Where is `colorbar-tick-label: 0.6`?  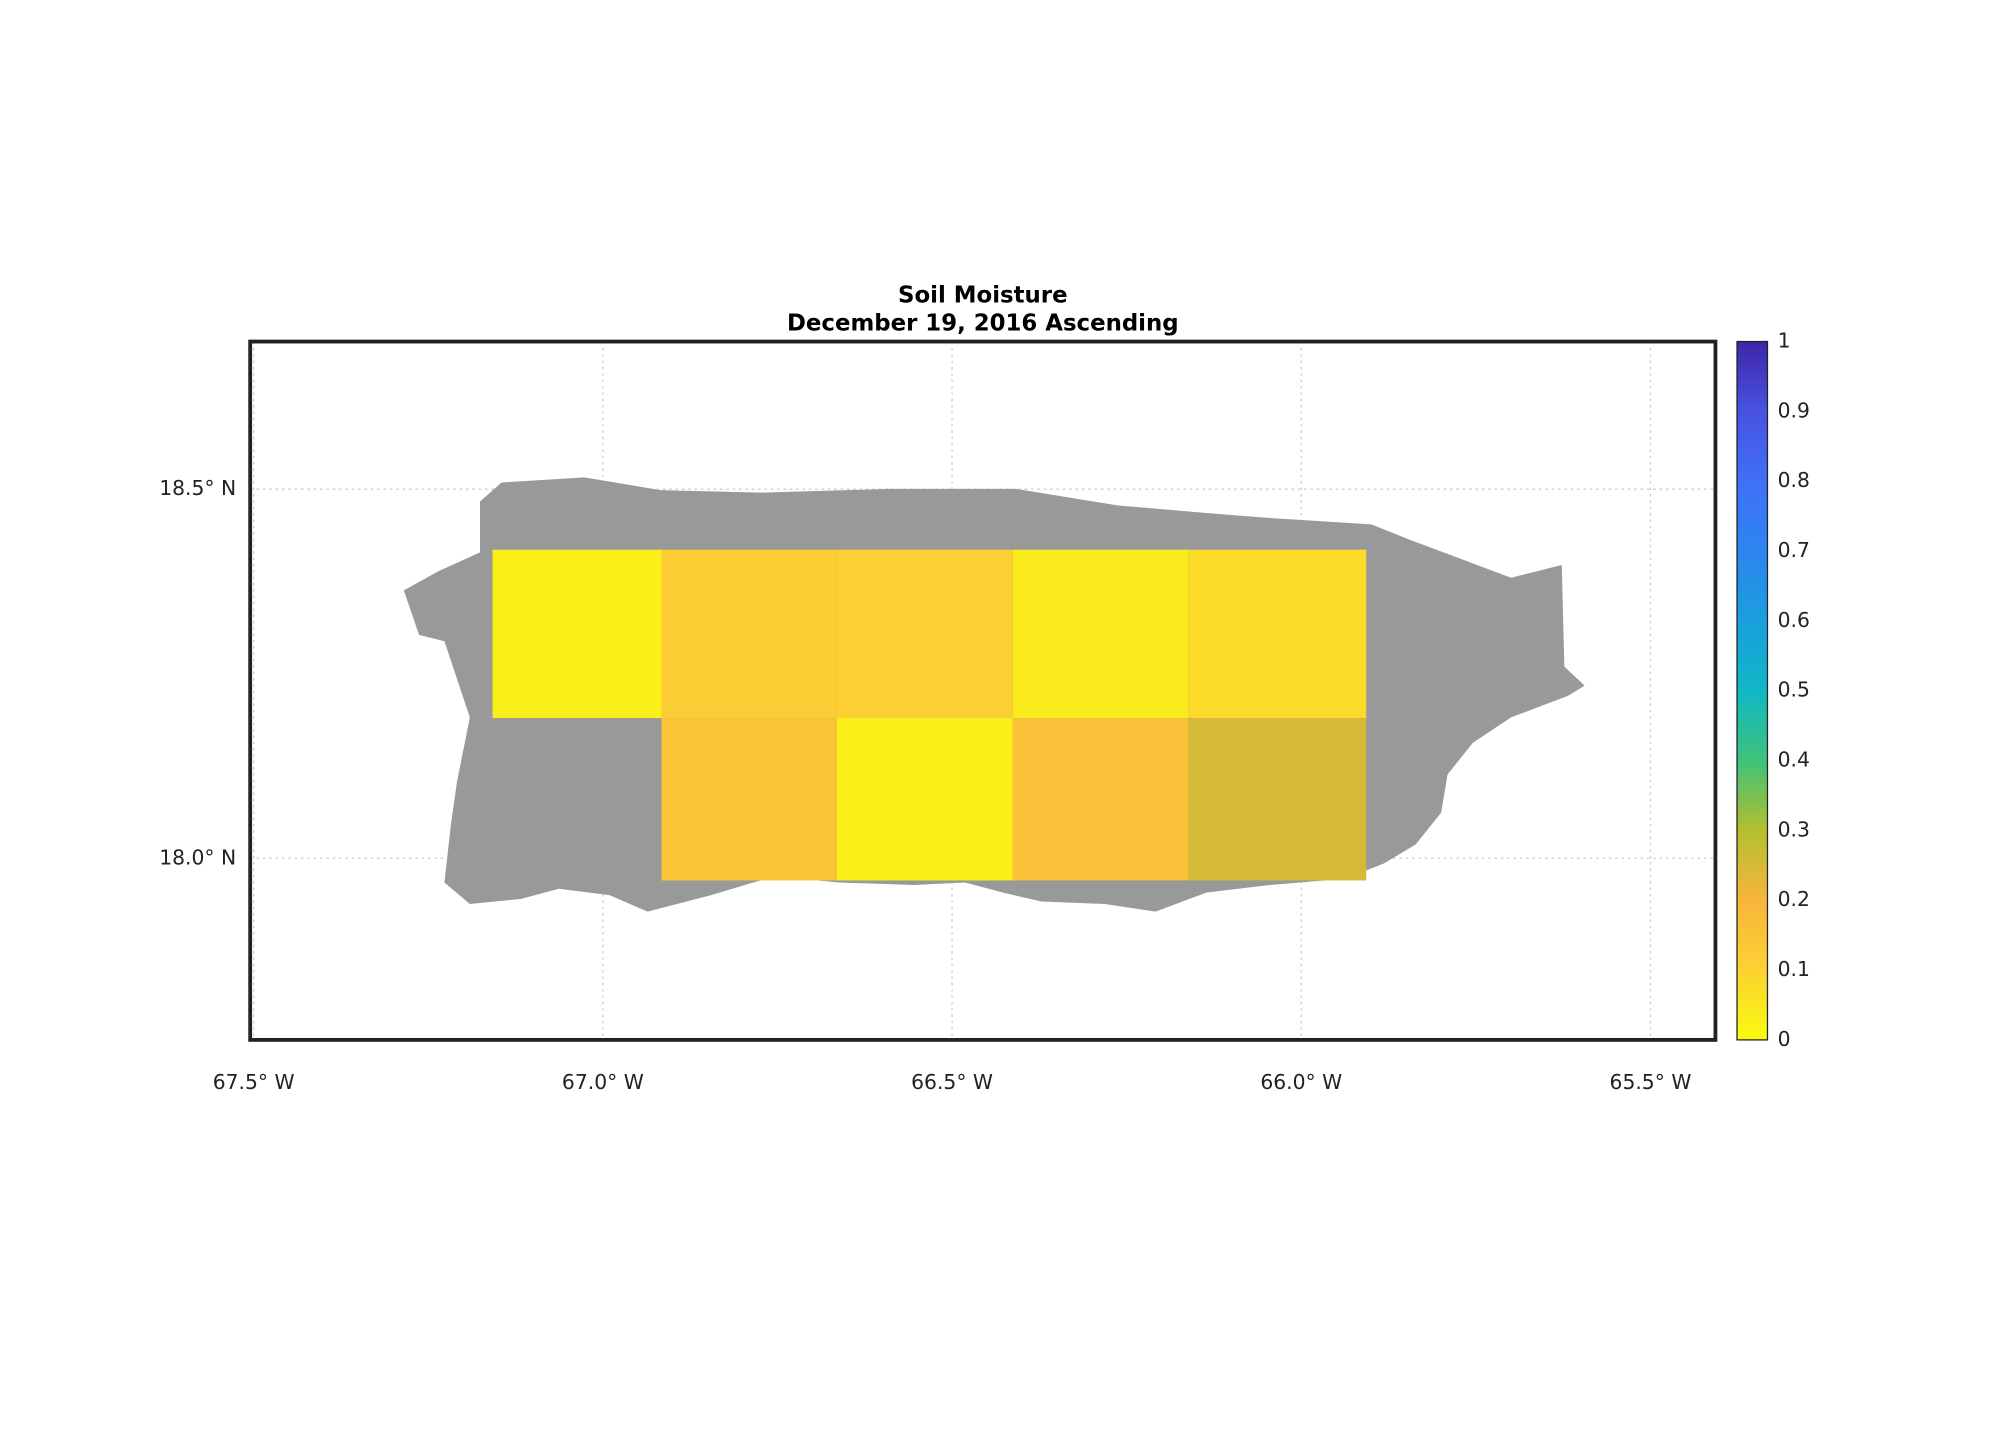 colorbar-tick-label: 0.6 is located at coordinates (1794, 620).